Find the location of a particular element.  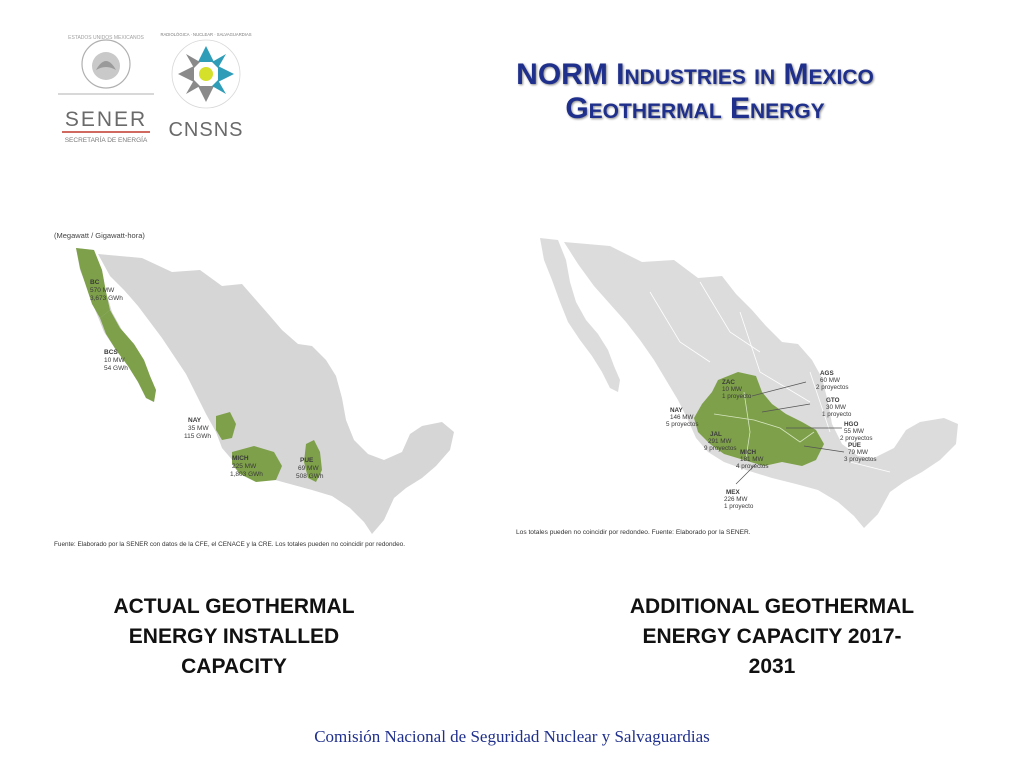

title-line-2: Geothermal Energy is located at coordinates (695, 108).